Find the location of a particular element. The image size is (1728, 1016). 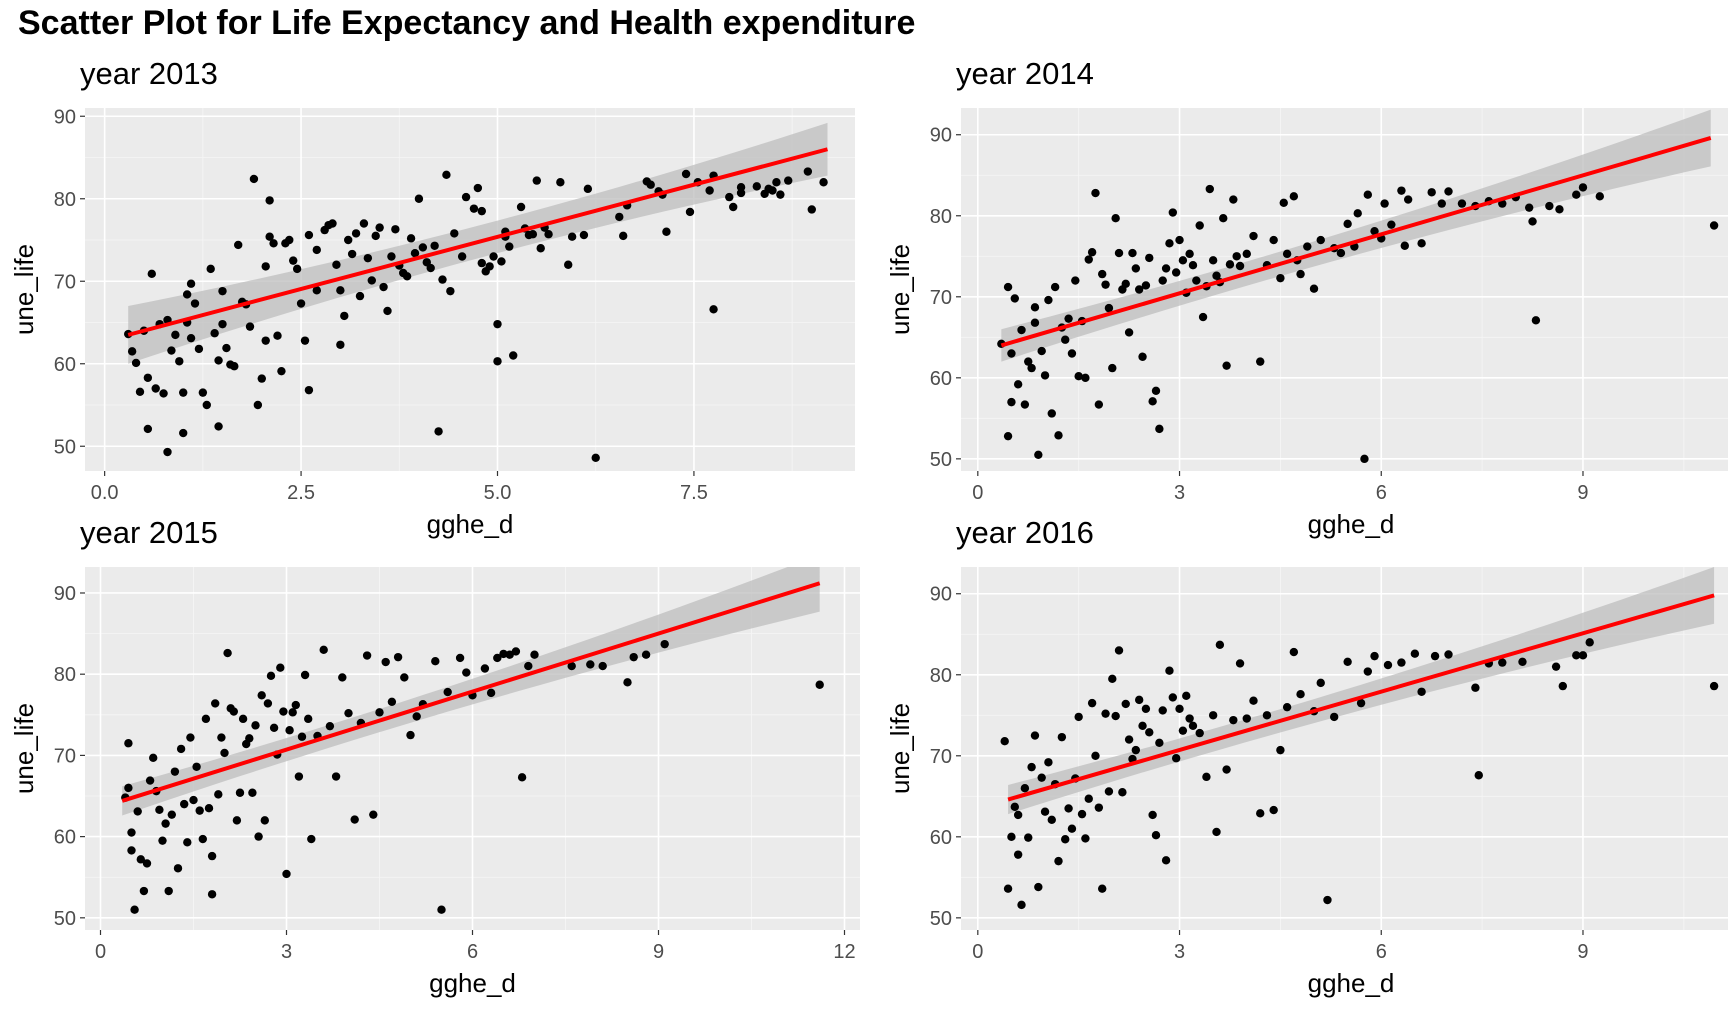

y-tick-label: 60 is located at coordinates (65, 365).